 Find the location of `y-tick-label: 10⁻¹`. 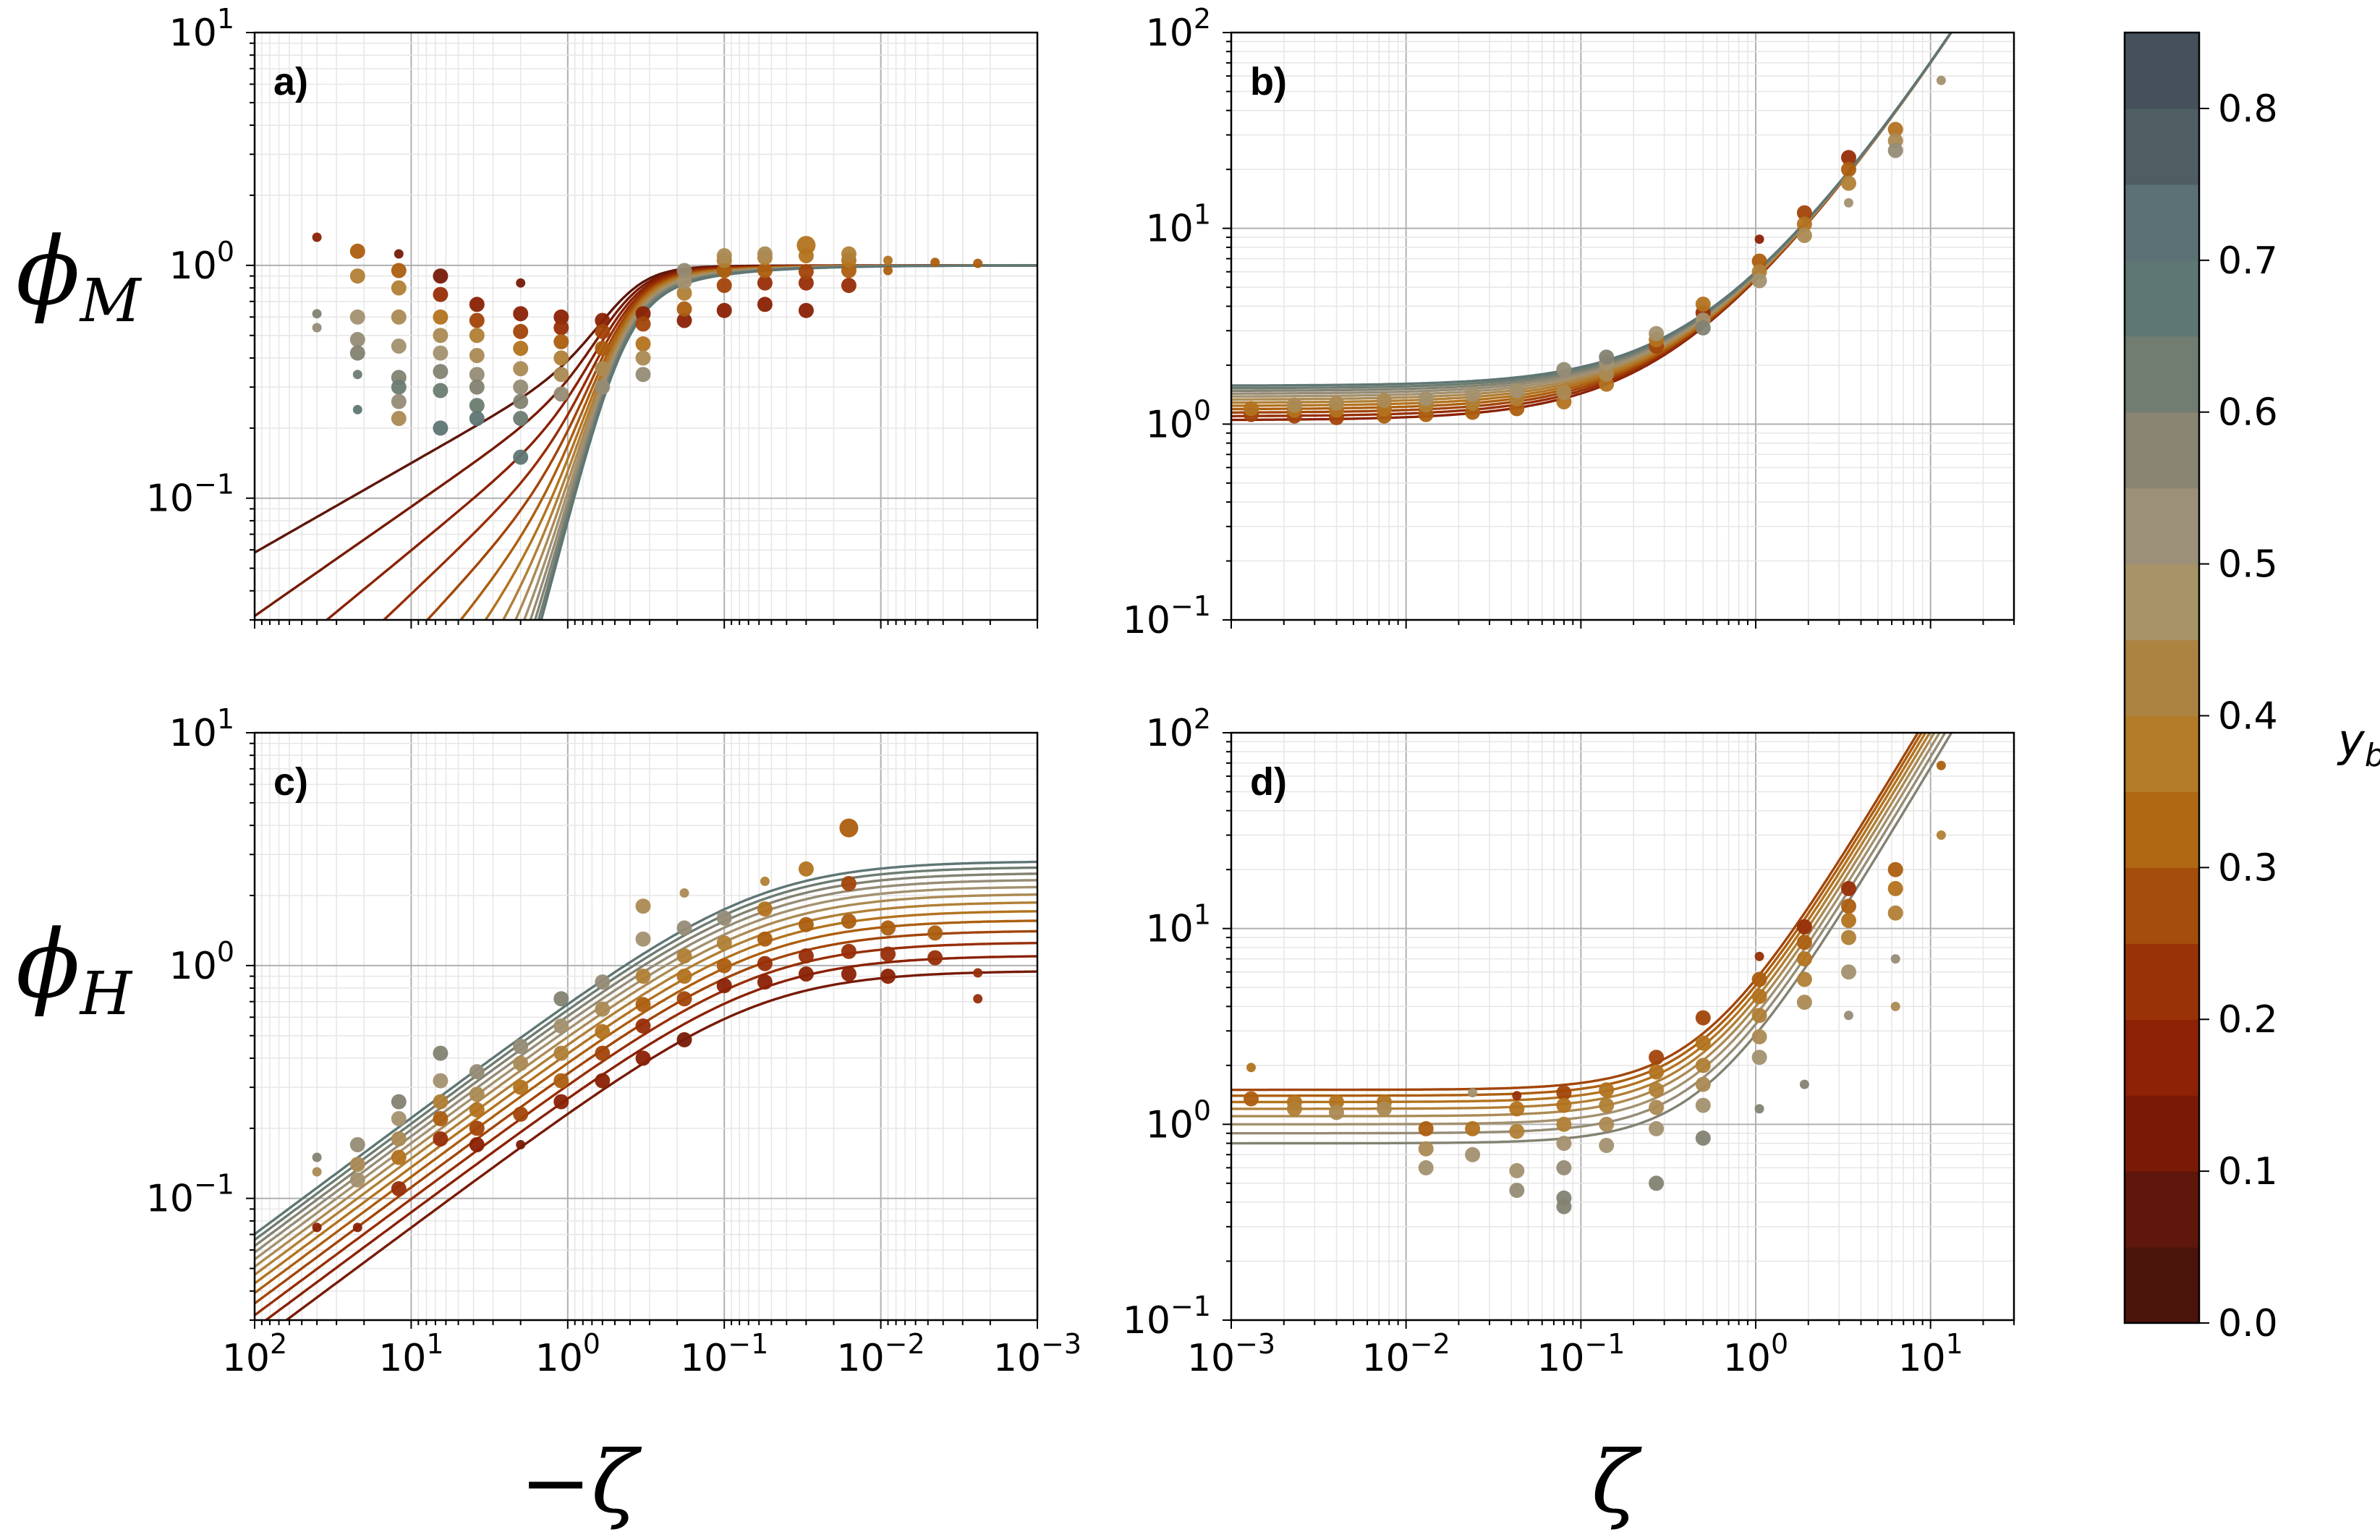

y-tick-label: 10⁻¹ is located at coordinates (1167, 1316).